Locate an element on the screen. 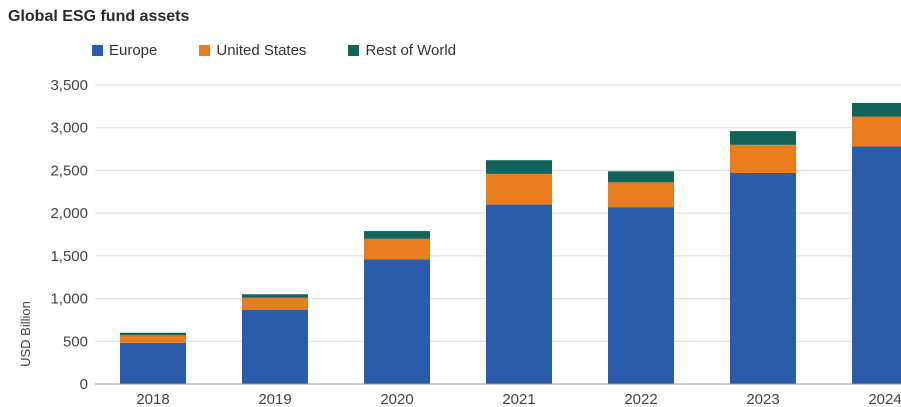  bar-rest-of-world-2024 is located at coordinates (876, 109).